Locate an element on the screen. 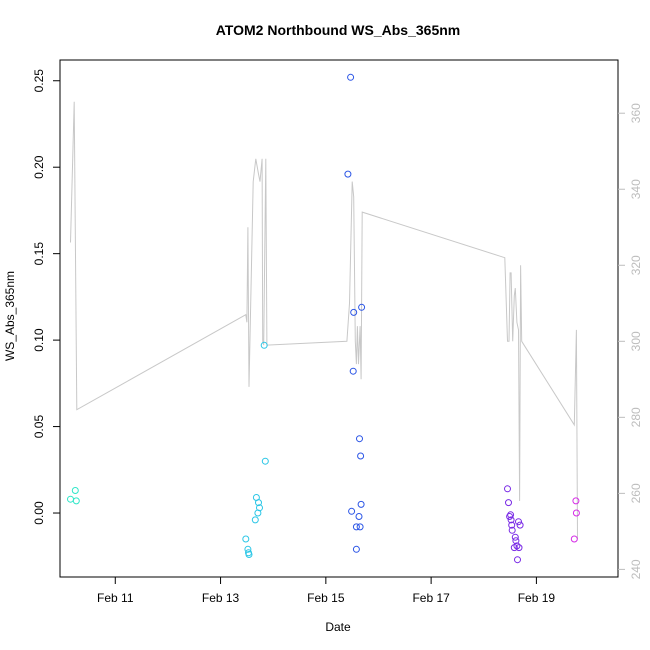 This screenshot has height=650, width=650. y-tick-label: 0.05 is located at coordinates (39, 427).